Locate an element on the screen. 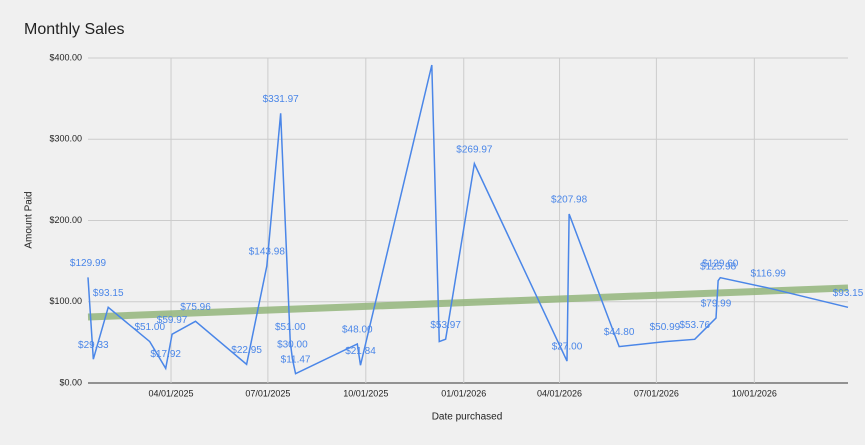 The width and height of the screenshot is (865, 445). data-label: $29.33 is located at coordinates (93, 345).